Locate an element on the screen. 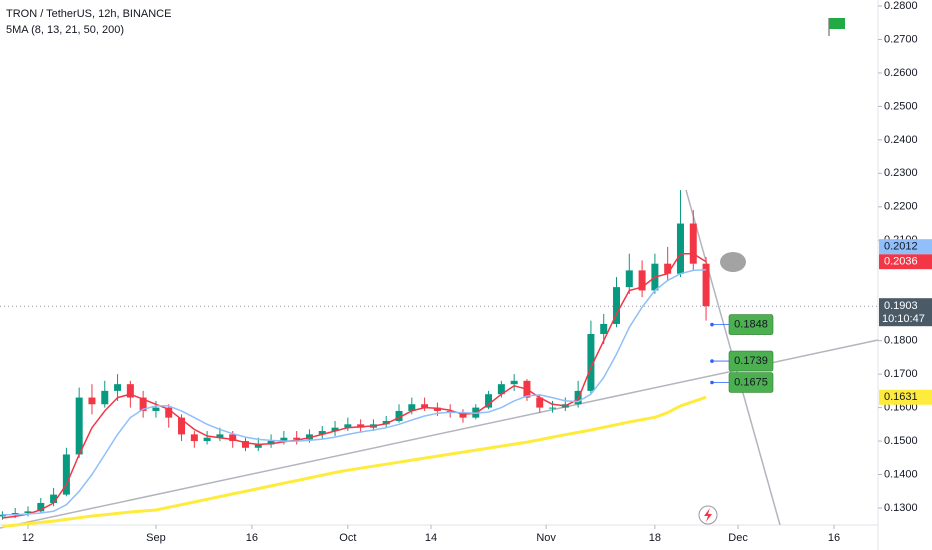  x-tick-label: Dec is located at coordinates (738, 538).